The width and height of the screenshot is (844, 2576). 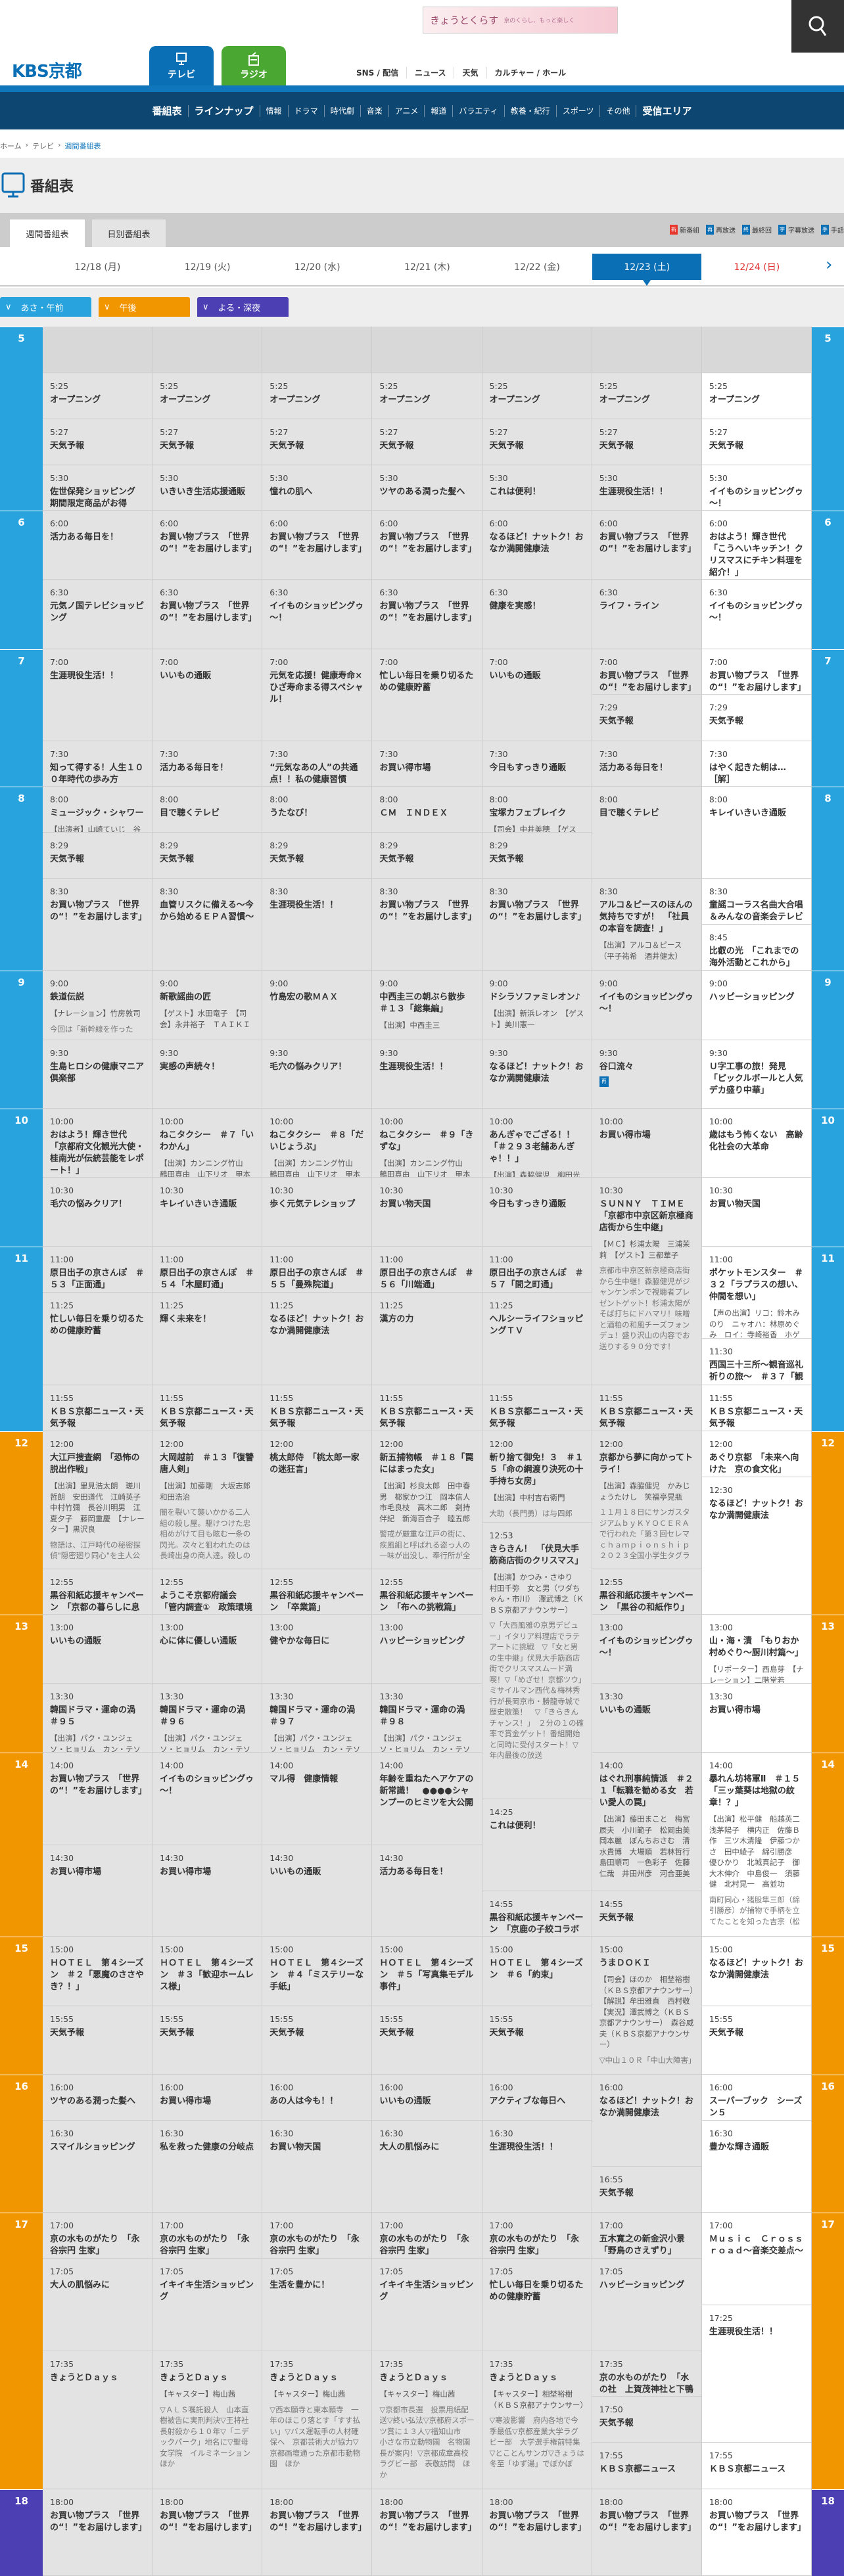 What do you see at coordinates (427, 1592) in the screenshot?
I see `program-cell: 12:55 黒谷和紙応援キャンペーン 「布への挑戦篇」` at bounding box center [427, 1592].